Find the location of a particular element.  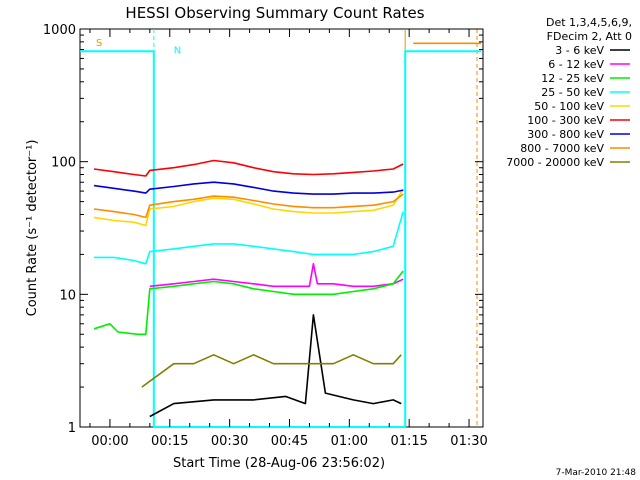

series-6-12-kev is located at coordinates (276, 275).